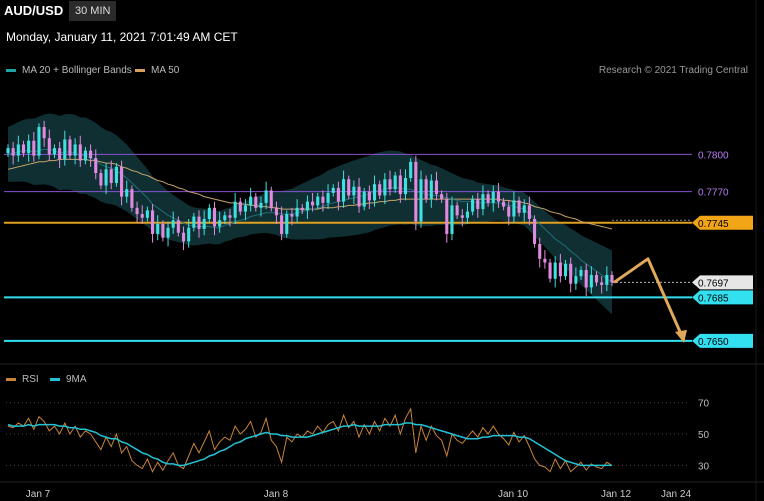 The image size is (764, 501). I want to click on level-label-bg-0.7650, so click(722, 340).